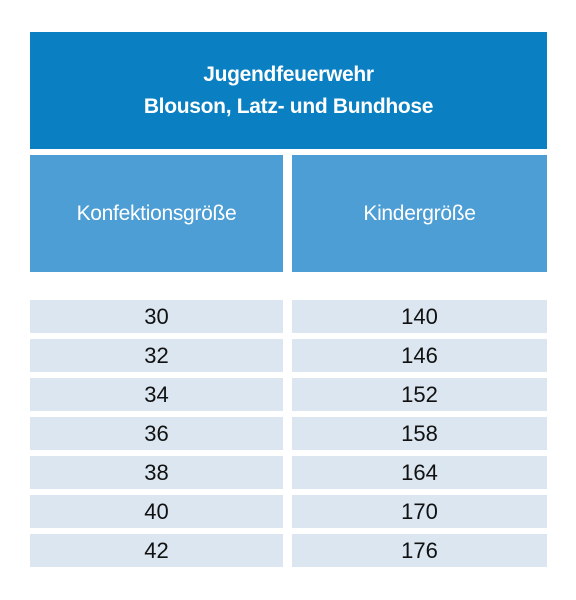 The height and width of the screenshot is (600, 576). What do you see at coordinates (288, 106) in the screenshot?
I see `title-line-2: Blouson, Latz- und Bundhose` at bounding box center [288, 106].